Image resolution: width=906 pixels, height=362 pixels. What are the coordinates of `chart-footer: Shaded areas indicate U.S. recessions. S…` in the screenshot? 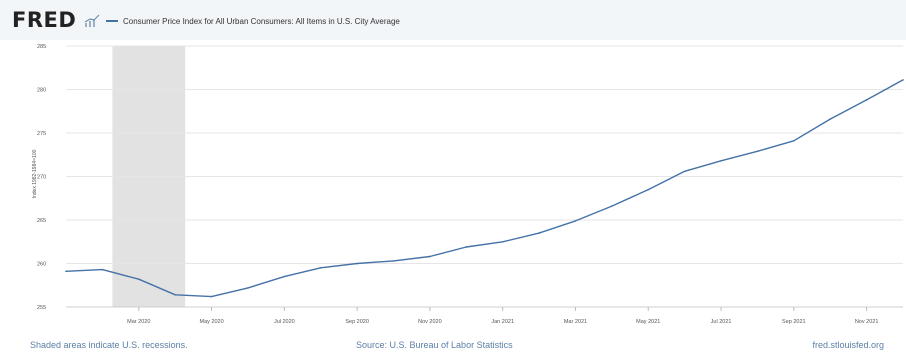 It's located at (453, 348).